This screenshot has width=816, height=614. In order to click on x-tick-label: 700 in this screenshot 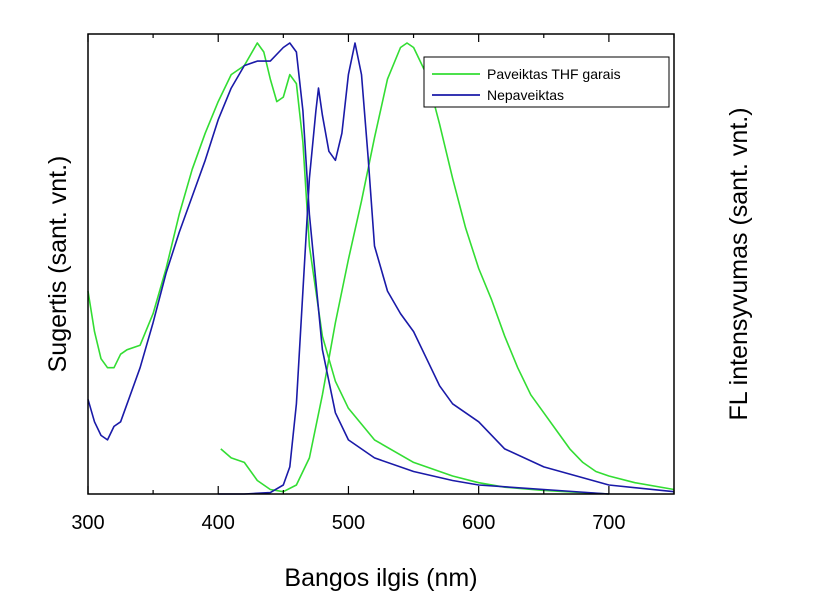, I will do `click(608, 523)`.